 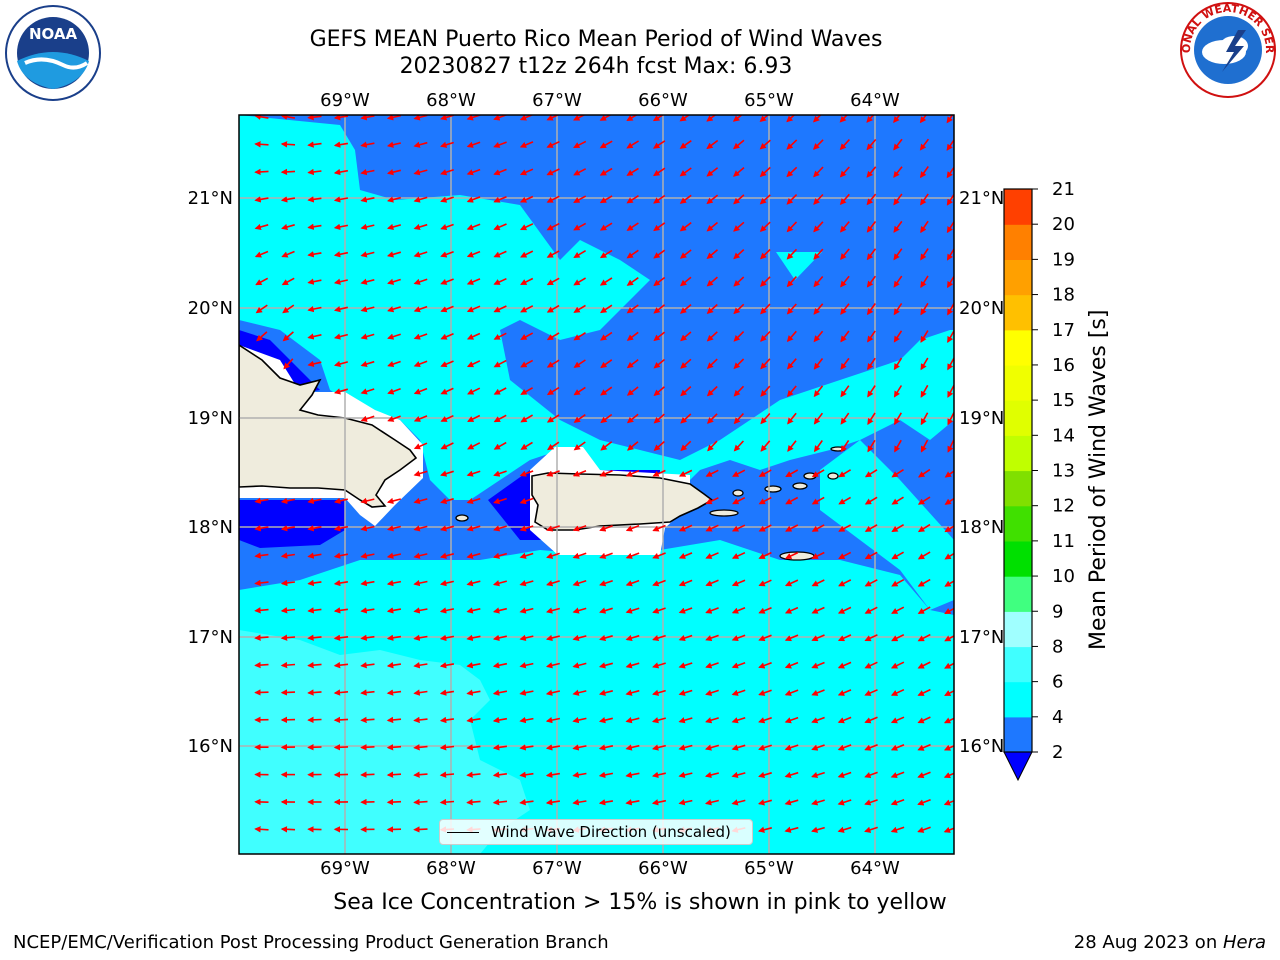 What do you see at coordinates (981, 308) in the screenshot?
I see `lat-label: 20°N` at bounding box center [981, 308].